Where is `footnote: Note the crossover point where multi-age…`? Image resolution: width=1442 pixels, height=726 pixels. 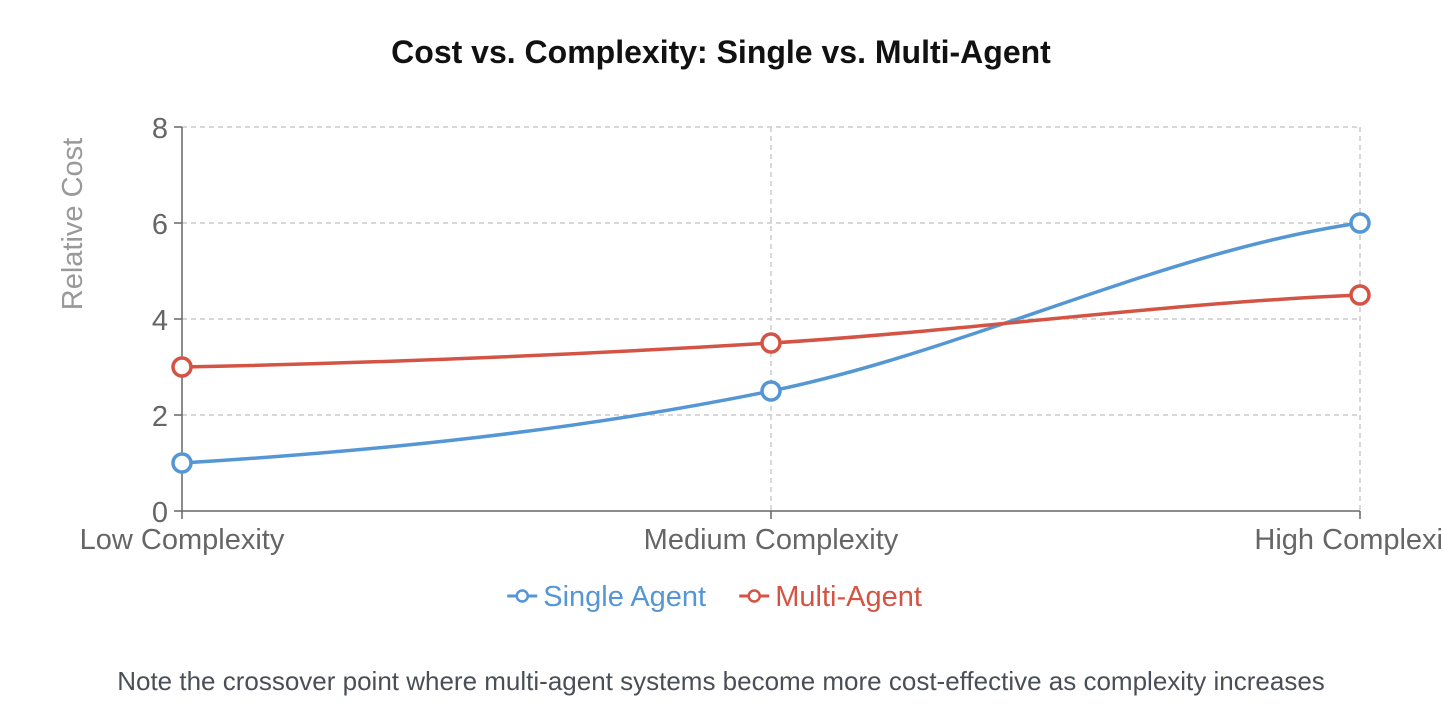
footnote: Note the crossover point where multi-age… is located at coordinates (721, 681).